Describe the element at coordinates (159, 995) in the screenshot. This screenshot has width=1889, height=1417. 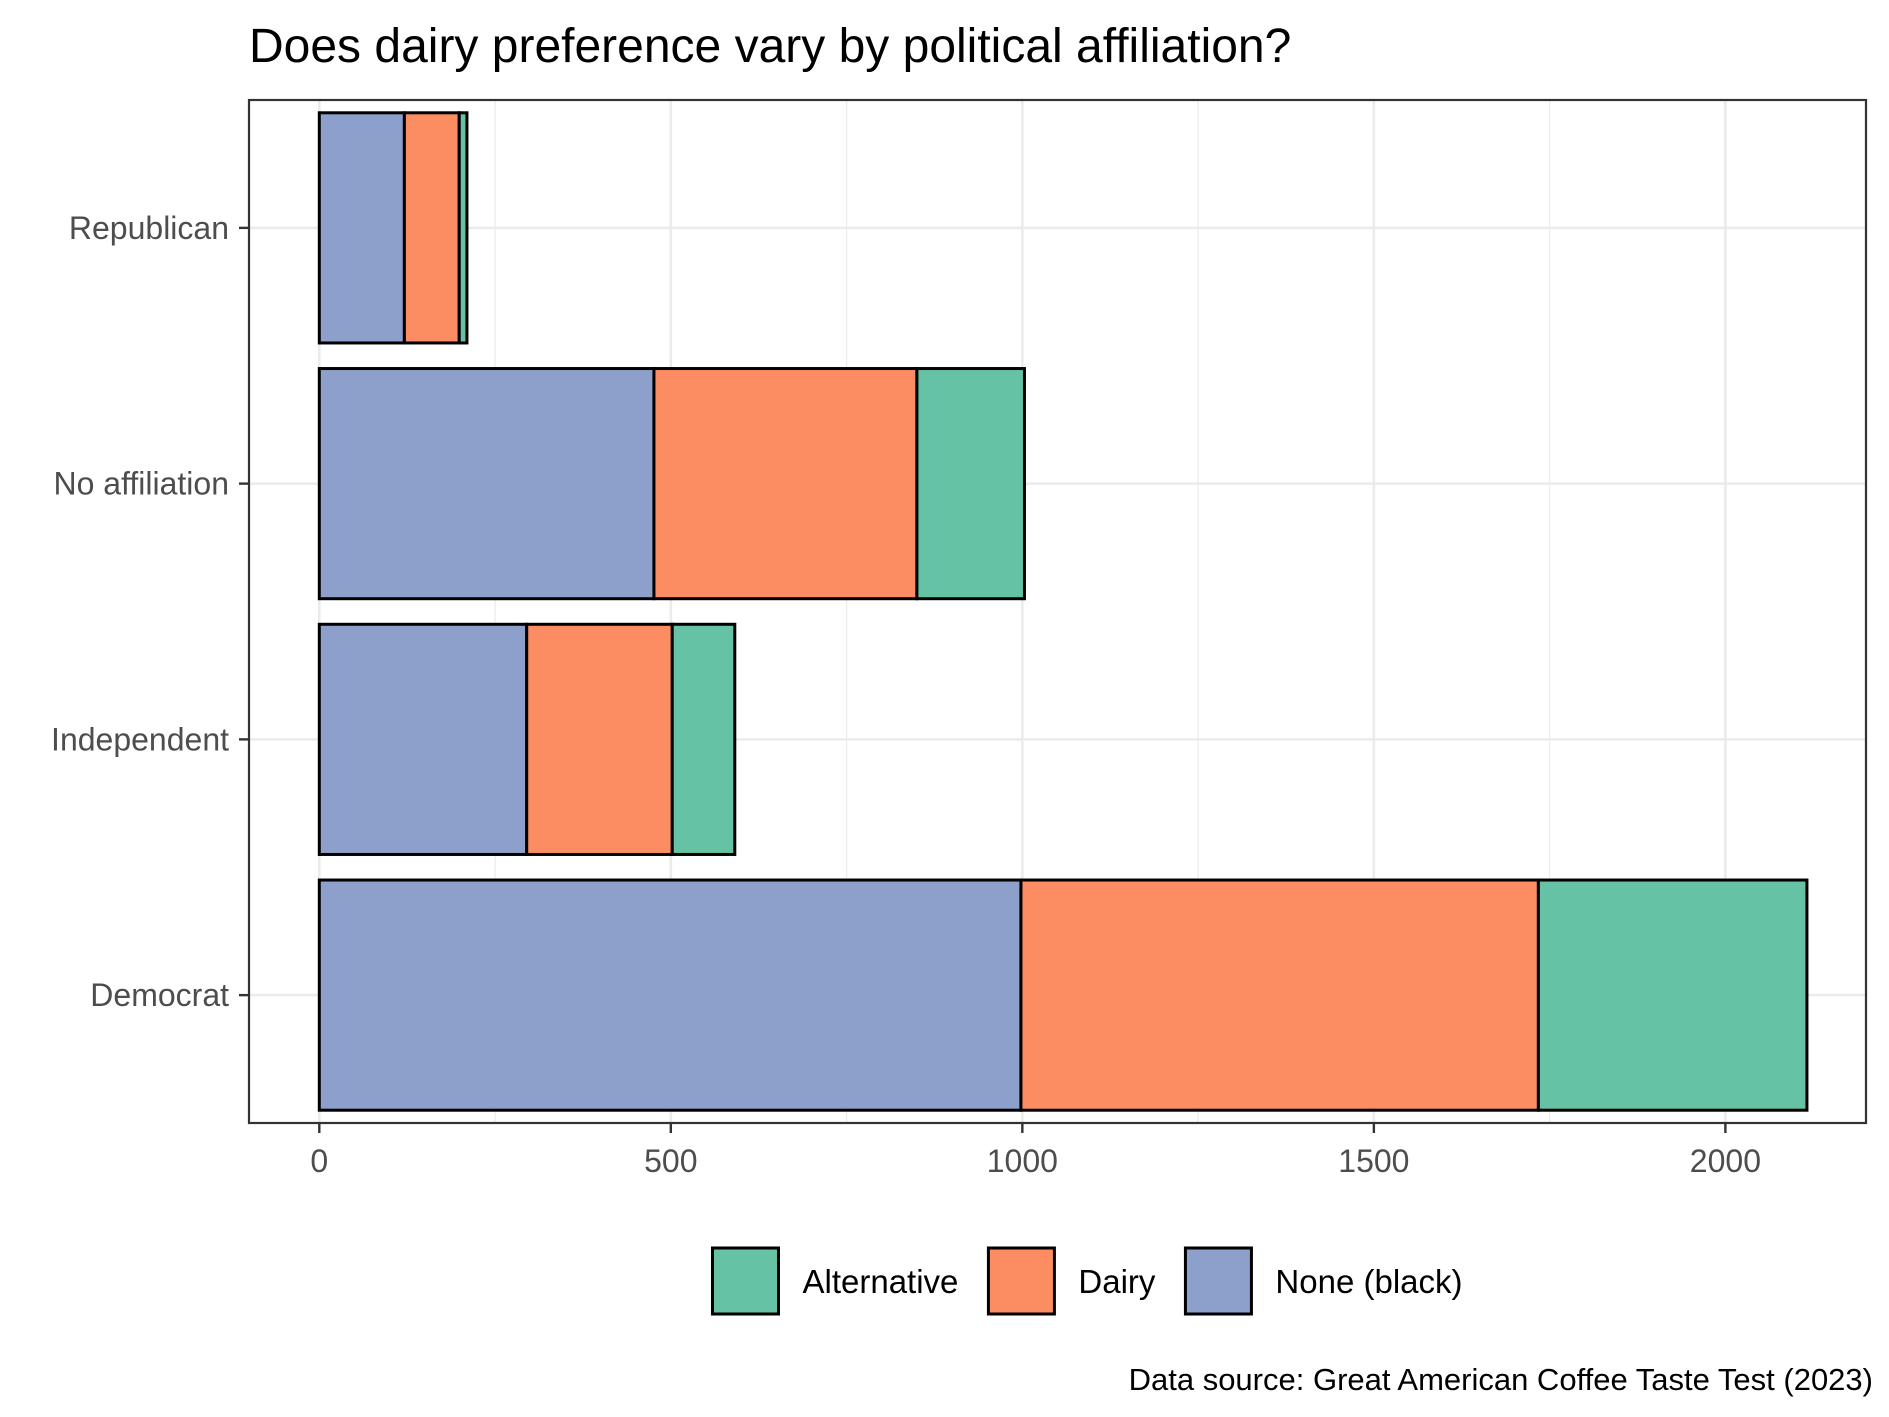
I see `y-tick-label: Democrat` at that location.